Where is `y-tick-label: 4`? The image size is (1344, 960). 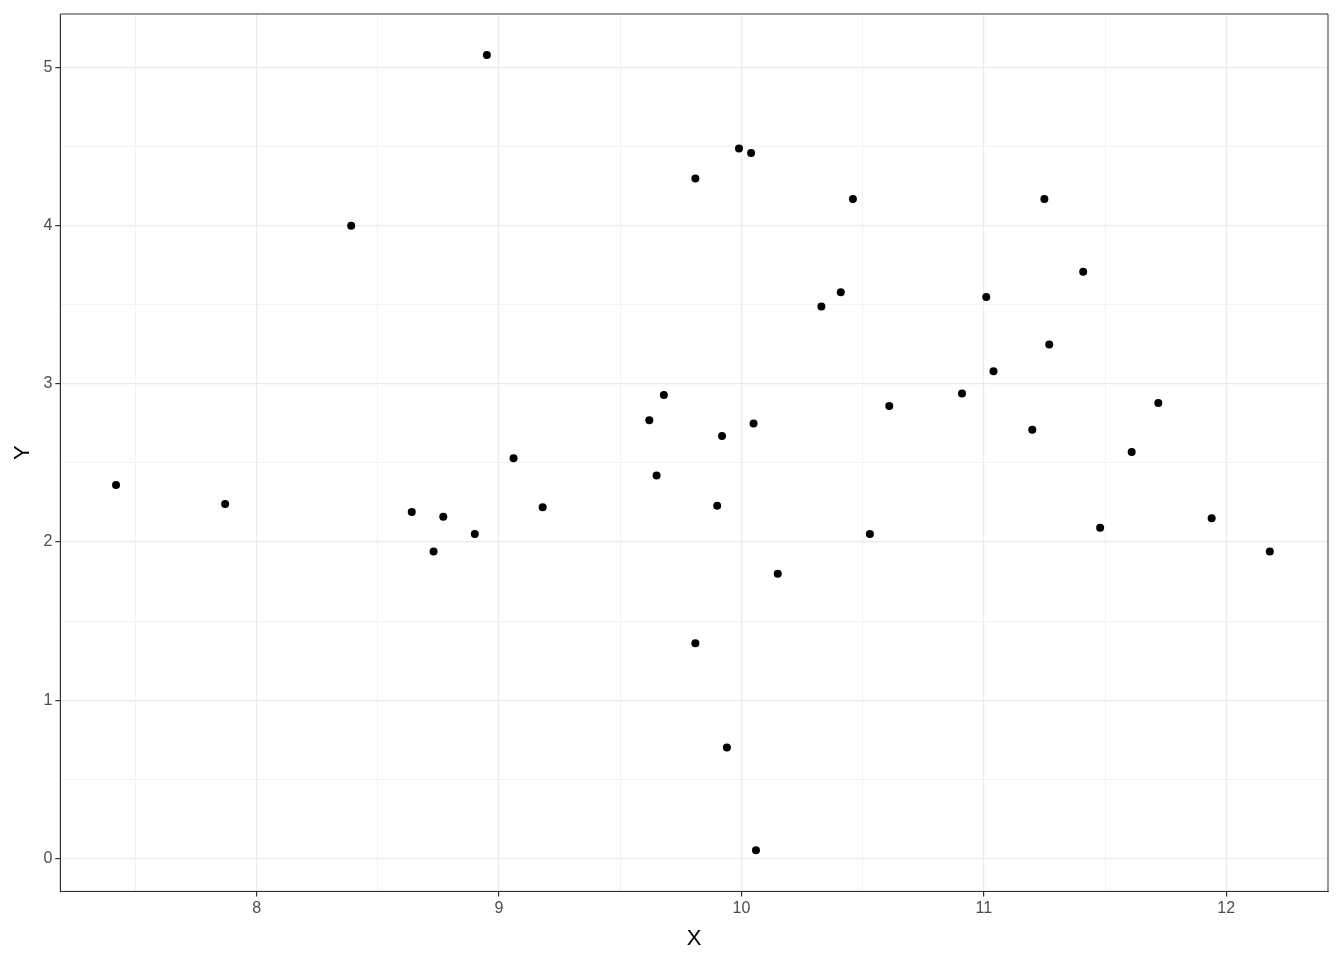 y-tick-label: 4 is located at coordinates (48, 225).